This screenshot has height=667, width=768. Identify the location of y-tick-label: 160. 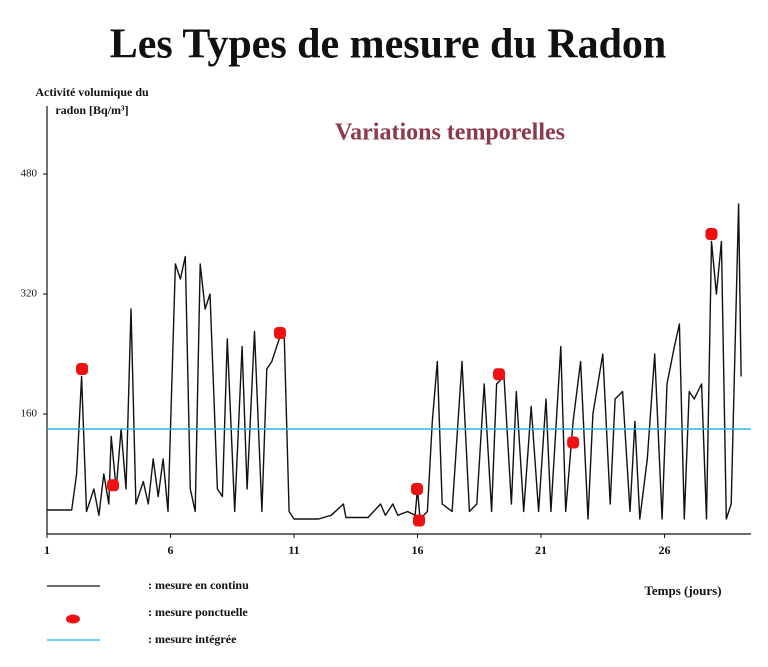
(29, 414).